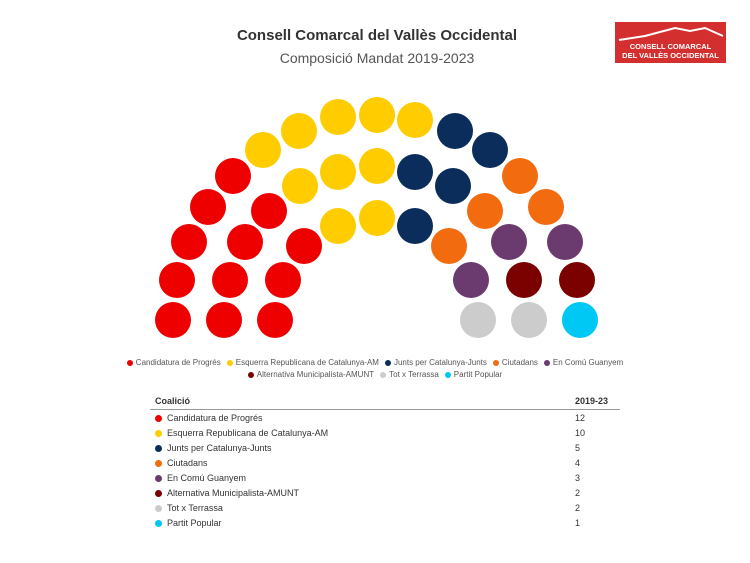  What do you see at coordinates (670, 42) in the screenshot?
I see `logo: CONSELL COMARCAL DEL VALLÈS OCCIDENTAL` at bounding box center [670, 42].